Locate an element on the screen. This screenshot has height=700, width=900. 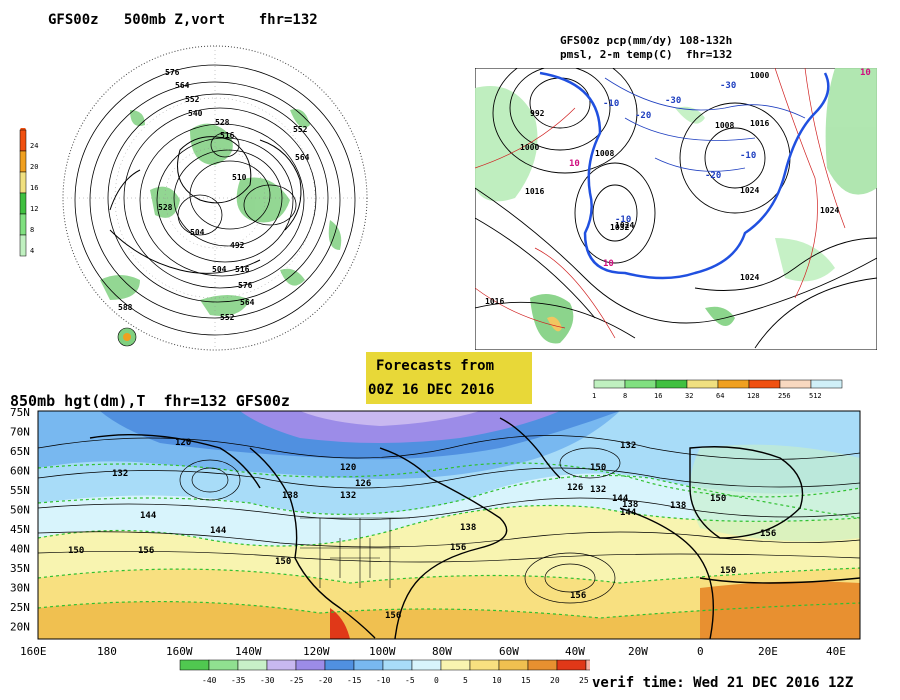
borders is located at coordinates (355, 552).